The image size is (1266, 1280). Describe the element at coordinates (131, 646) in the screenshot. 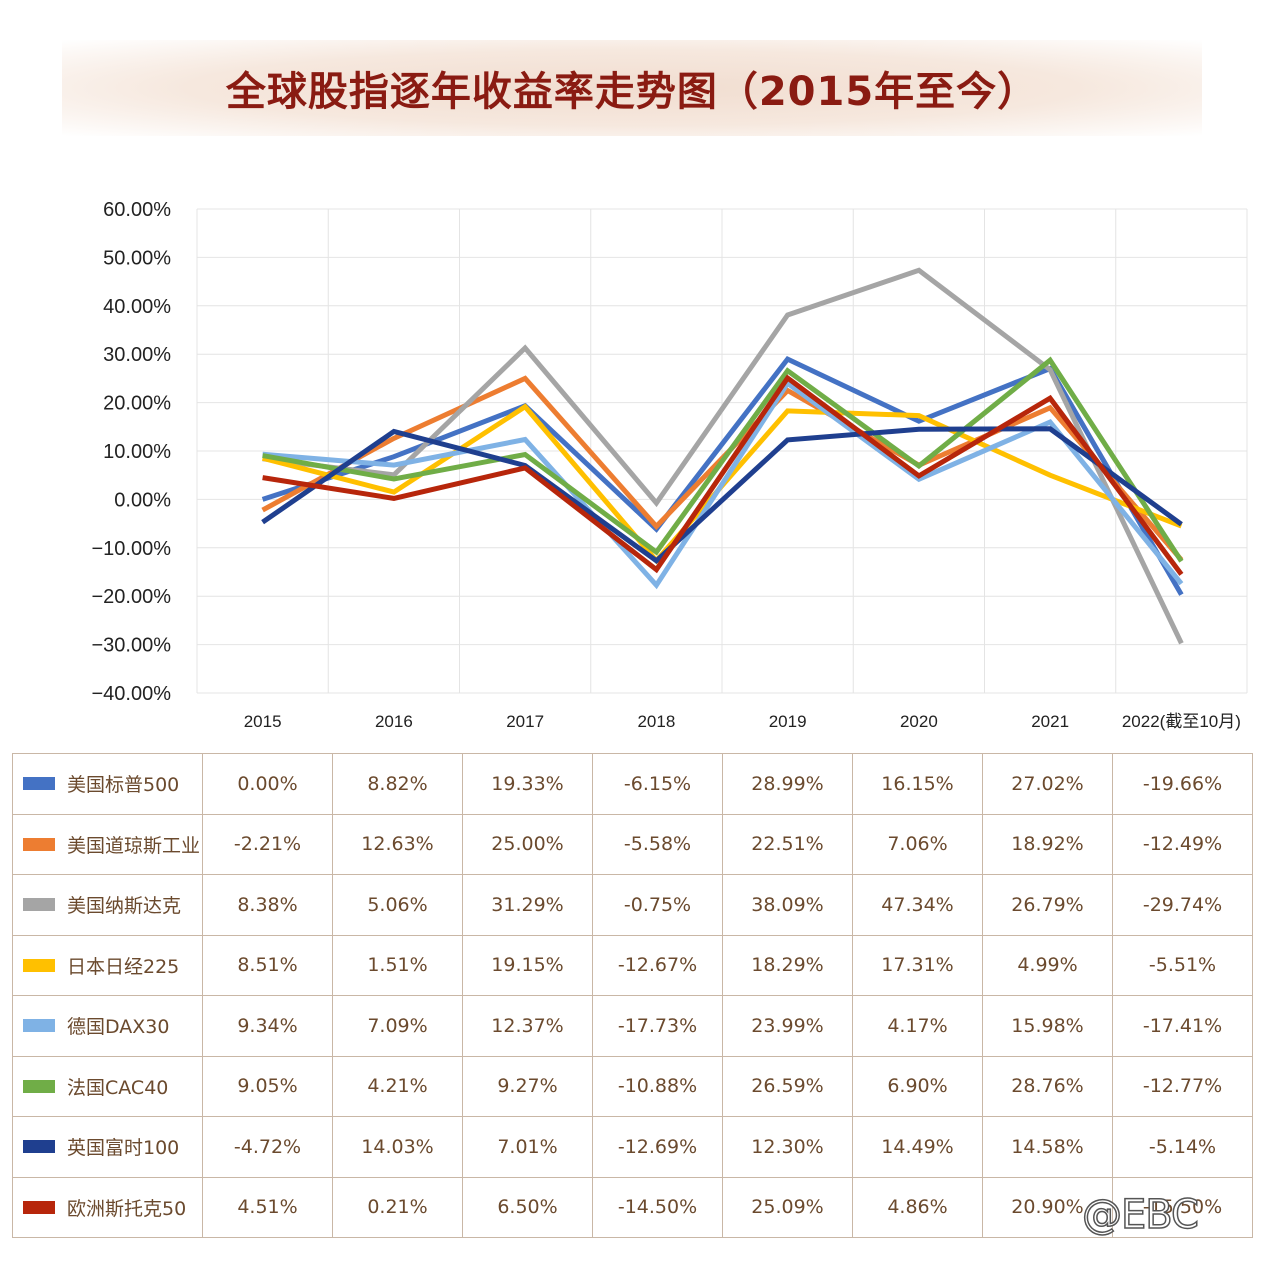

I see `y-tick-label: −30.00%` at that location.